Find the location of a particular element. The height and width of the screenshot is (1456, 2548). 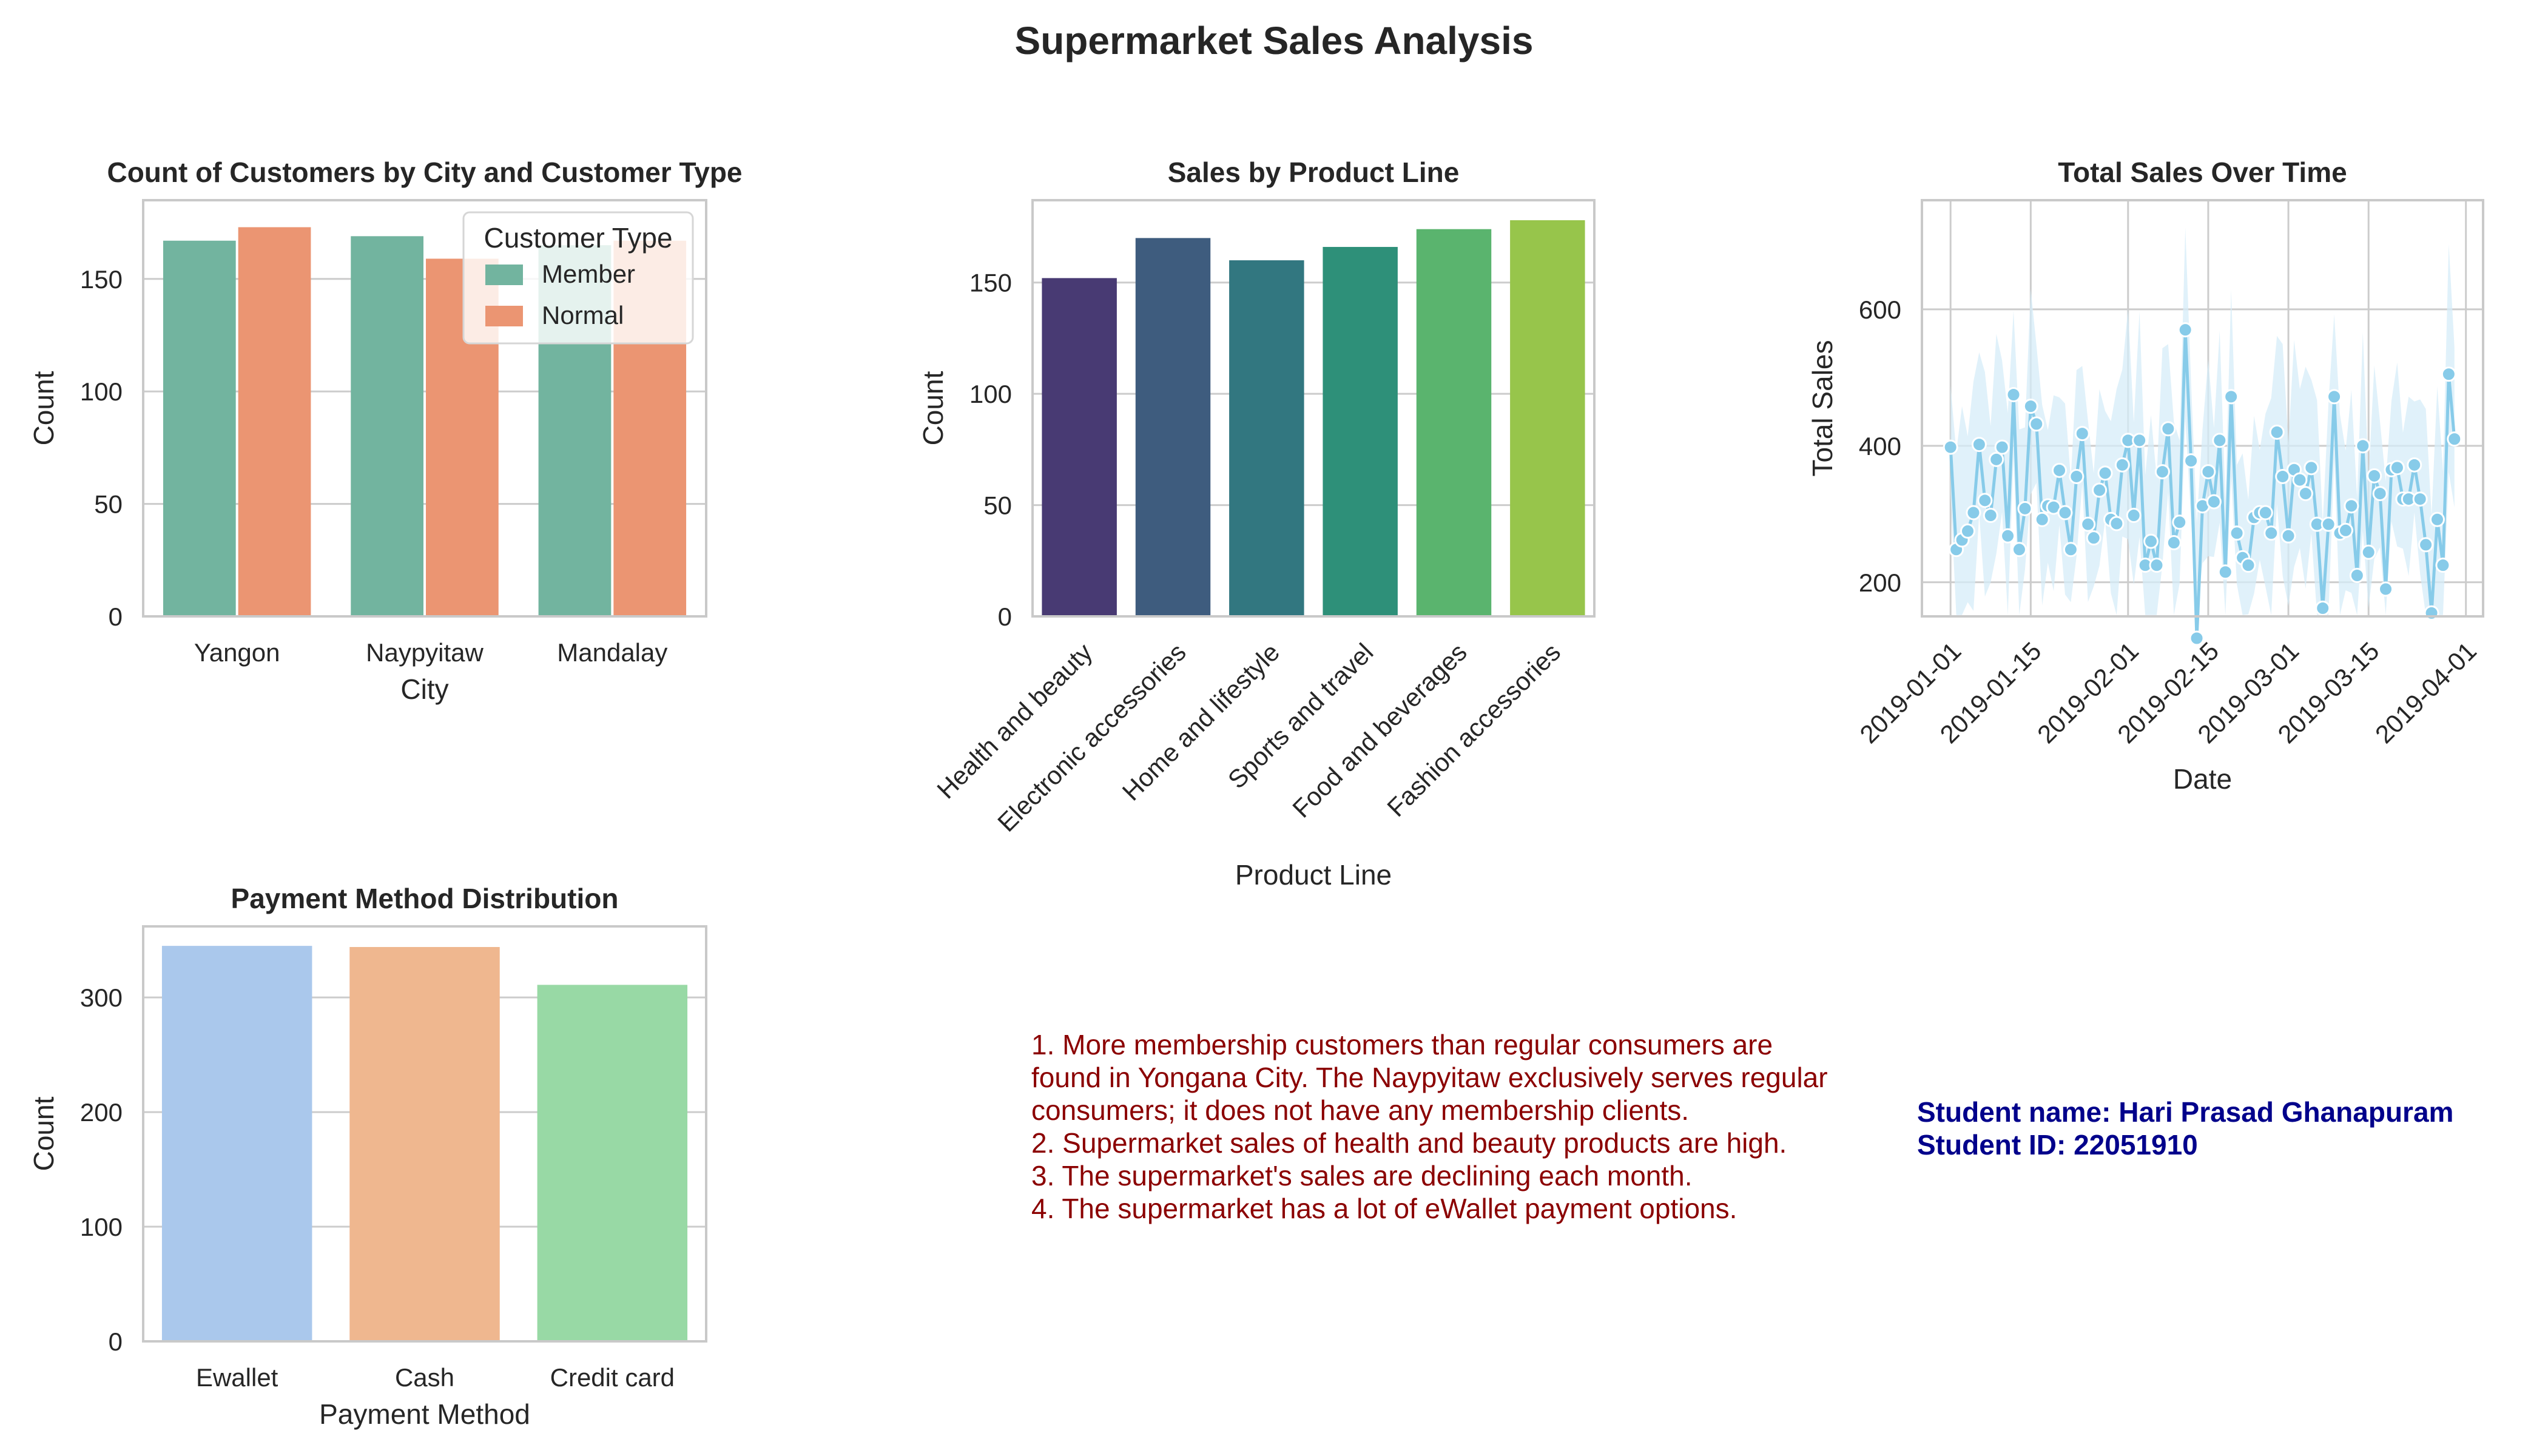

legend-label: Member is located at coordinates (588, 274).